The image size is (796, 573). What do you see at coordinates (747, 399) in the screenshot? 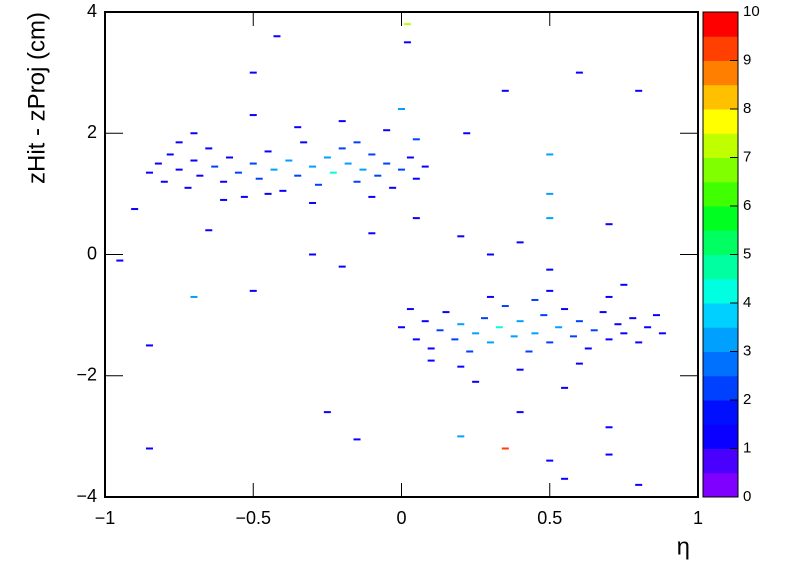
I see `z-tick-label: 2` at bounding box center [747, 399].